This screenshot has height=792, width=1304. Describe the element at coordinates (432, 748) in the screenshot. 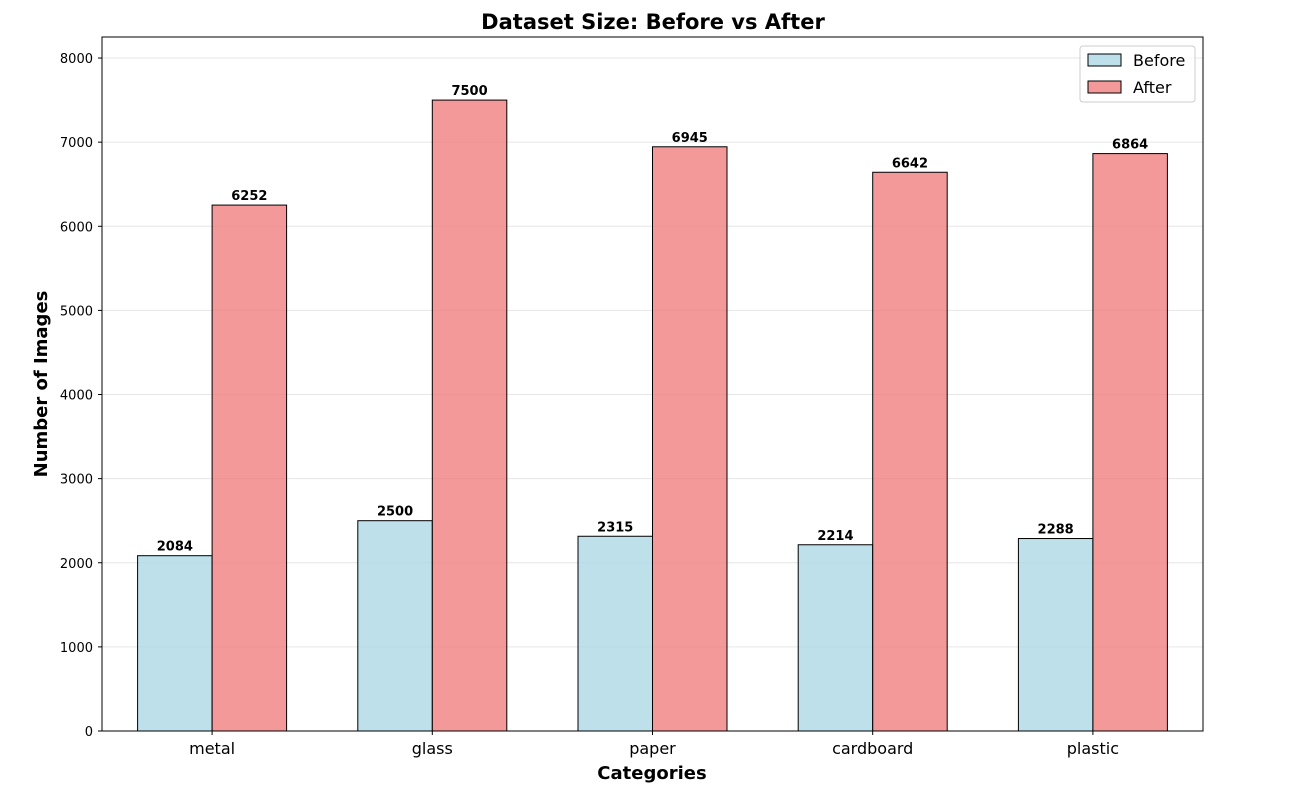

I see `x-tick-label: glass` at that location.